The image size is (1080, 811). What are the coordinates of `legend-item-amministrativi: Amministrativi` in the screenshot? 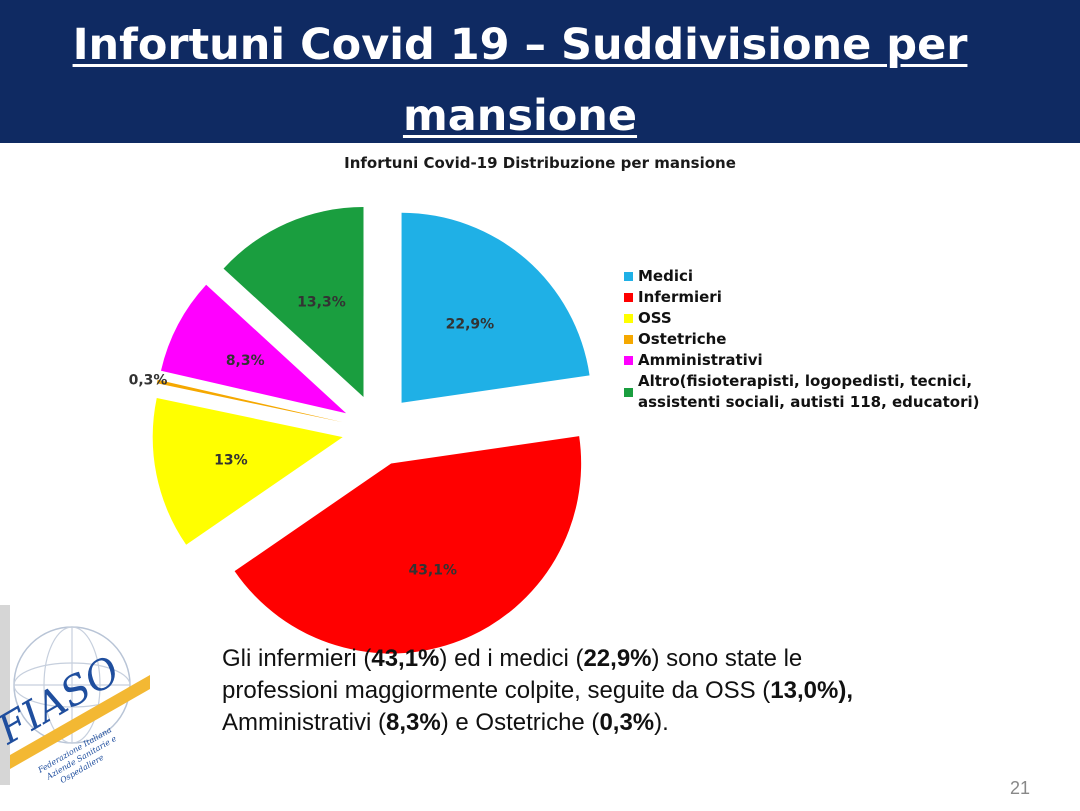 It's located at (814, 360).